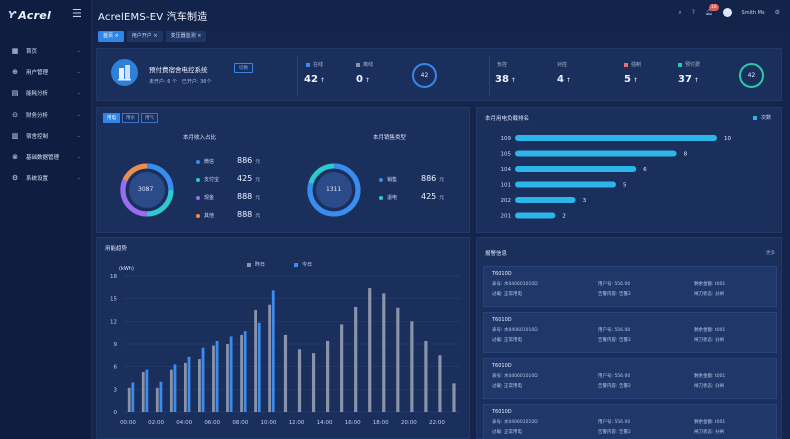 The height and width of the screenshot is (439, 790). Describe the element at coordinates (111, 118) in the screenshot. I see `segment-button: 用电` at that location.